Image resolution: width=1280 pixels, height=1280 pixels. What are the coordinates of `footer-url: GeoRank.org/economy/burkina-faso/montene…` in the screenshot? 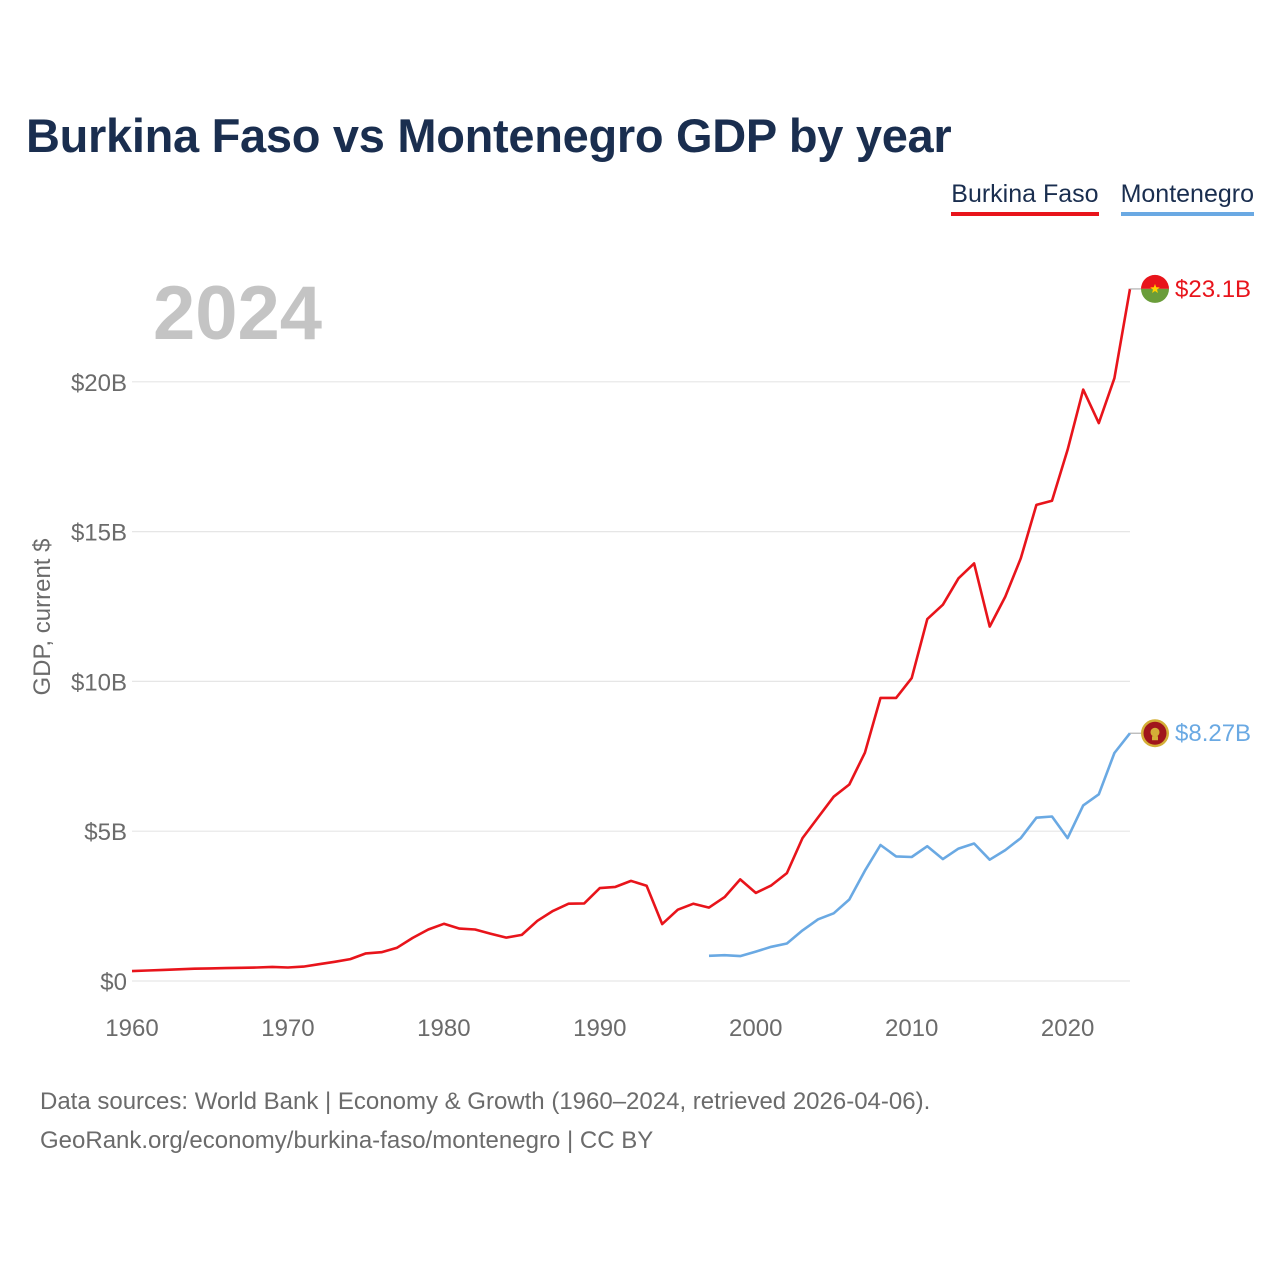 It's located at (347, 1140).